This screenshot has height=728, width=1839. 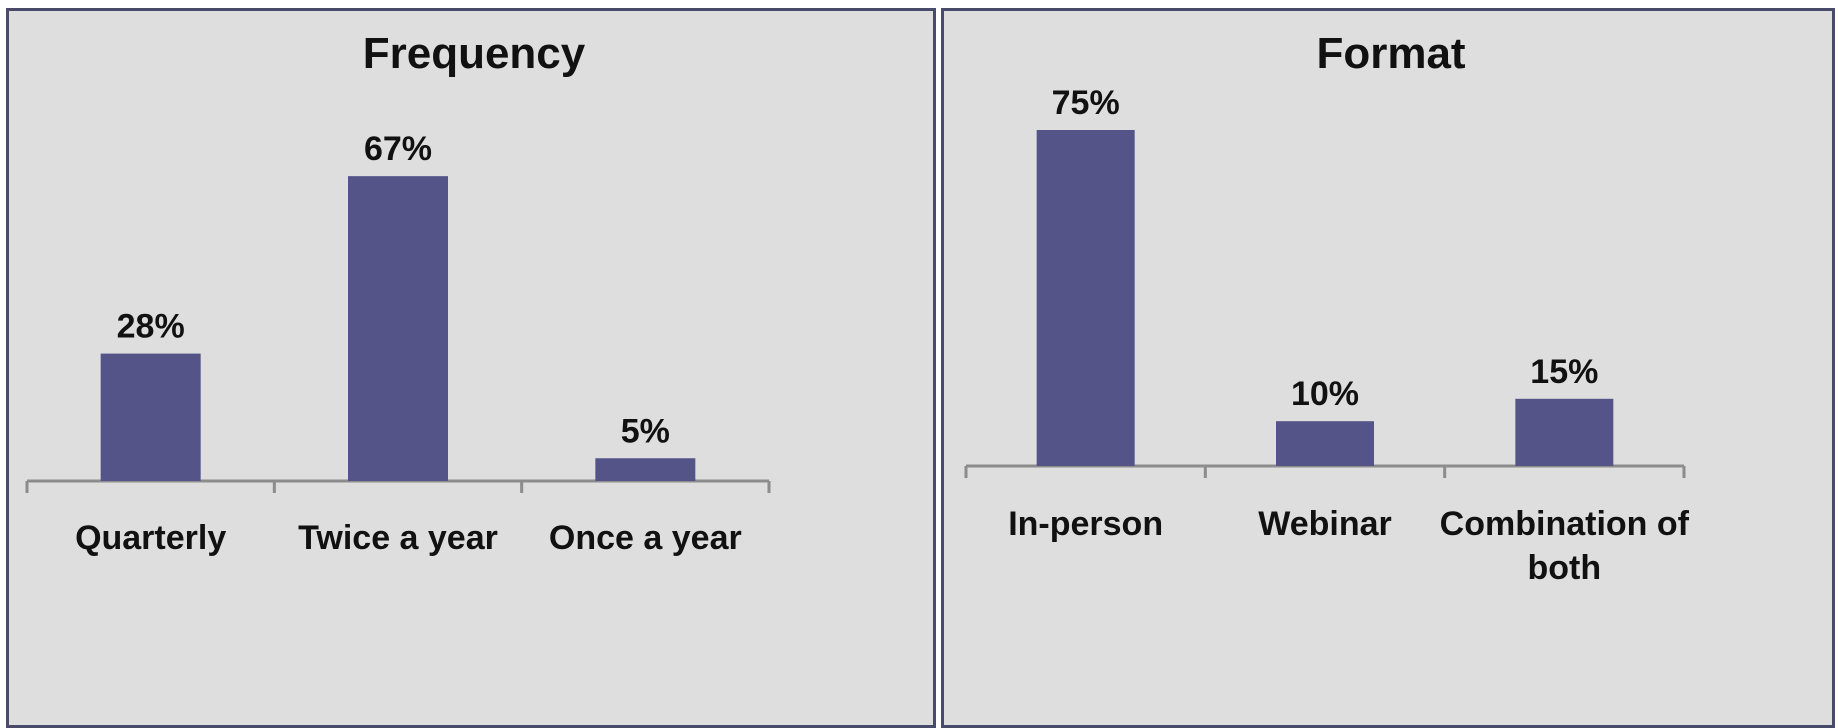 I want to click on category-label: both, so click(x=1565, y=568).